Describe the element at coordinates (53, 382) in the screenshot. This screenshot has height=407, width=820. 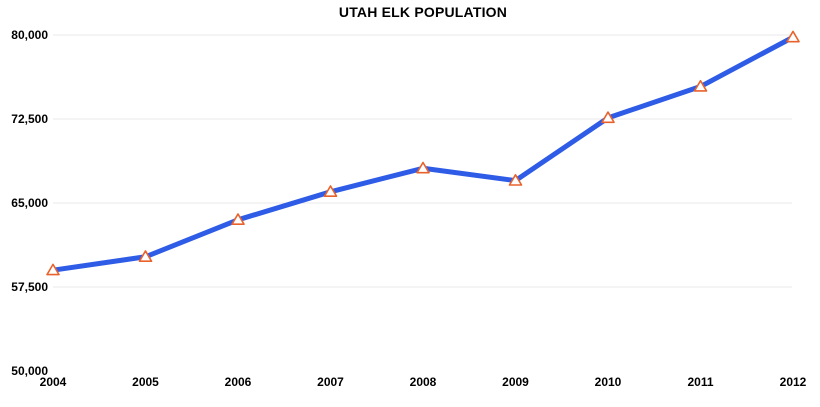
I see `x-axis-tick-label: 2004` at that location.